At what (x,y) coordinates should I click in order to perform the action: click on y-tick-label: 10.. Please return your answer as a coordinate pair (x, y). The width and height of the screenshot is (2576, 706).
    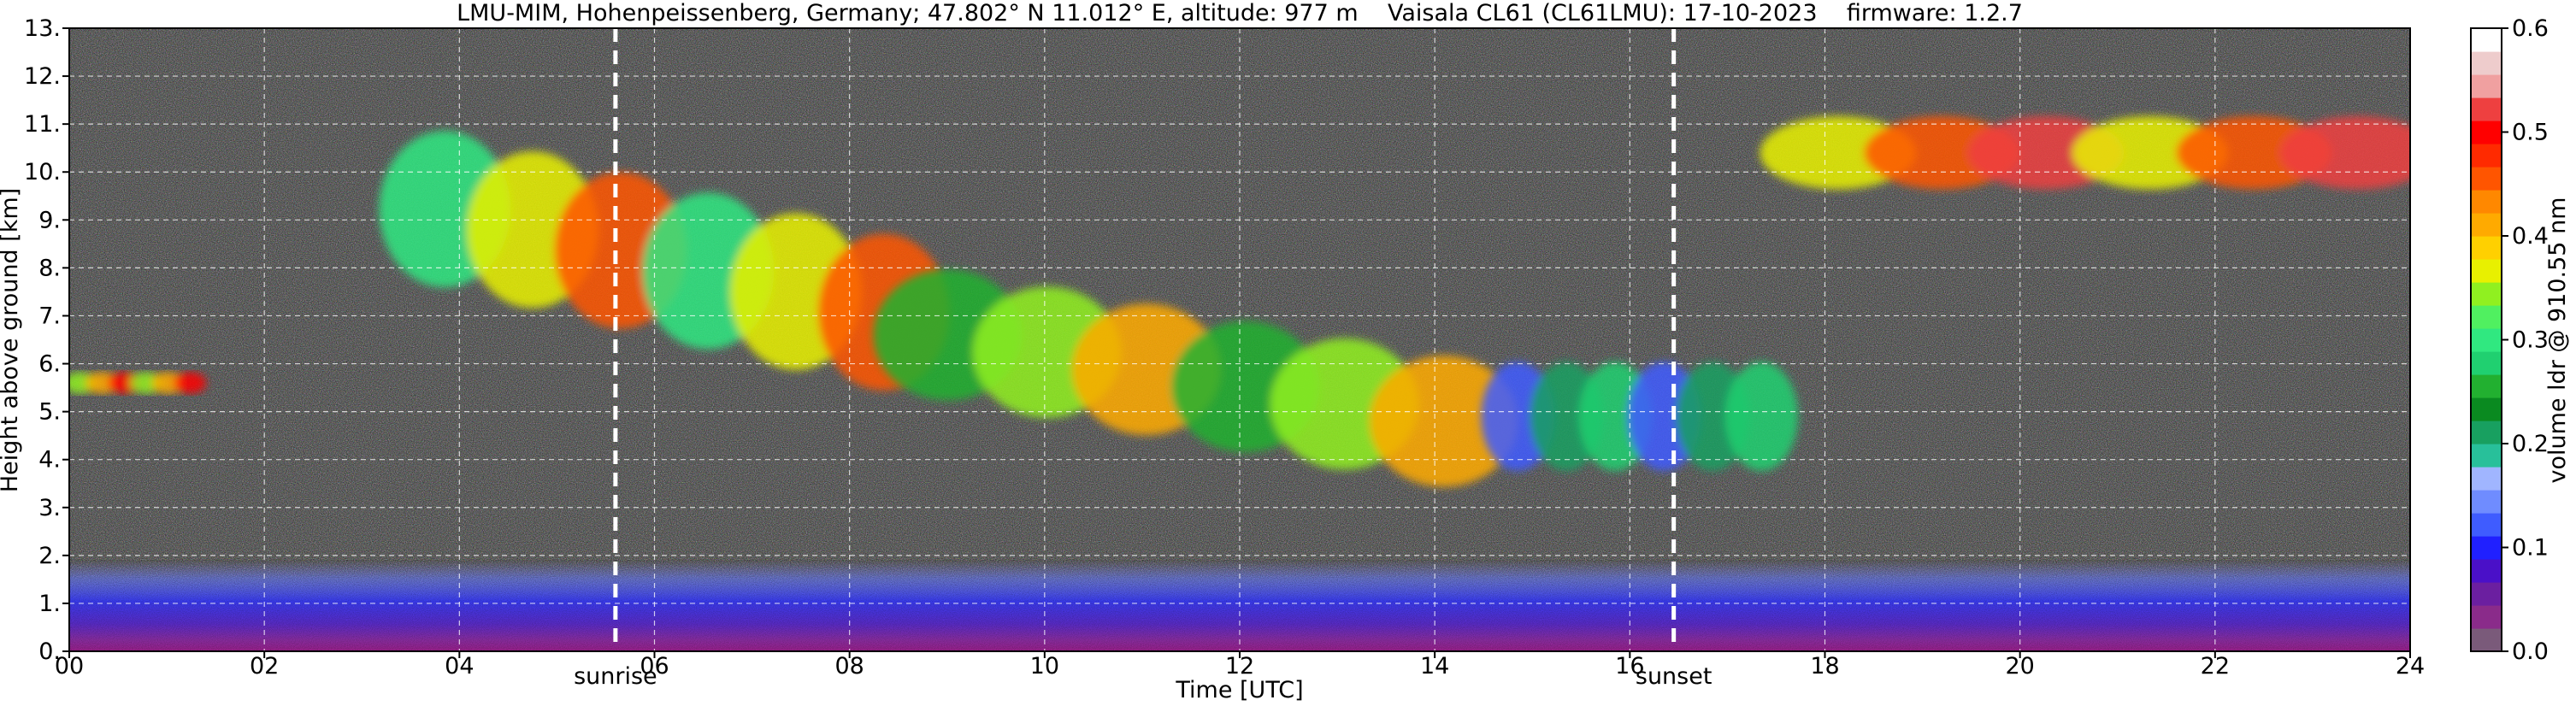
    Looking at the image, I should click on (42, 172).